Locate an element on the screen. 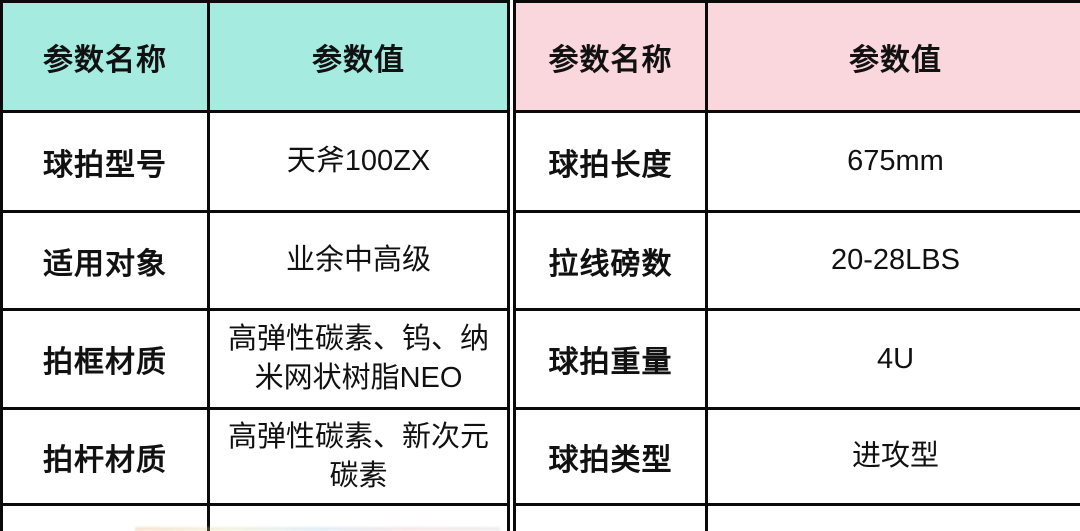 This screenshot has width=1080, height=531. param-value-cell: 高弹性碳素、钨、纳米网状树脂NEO is located at coordinates (358, 359).